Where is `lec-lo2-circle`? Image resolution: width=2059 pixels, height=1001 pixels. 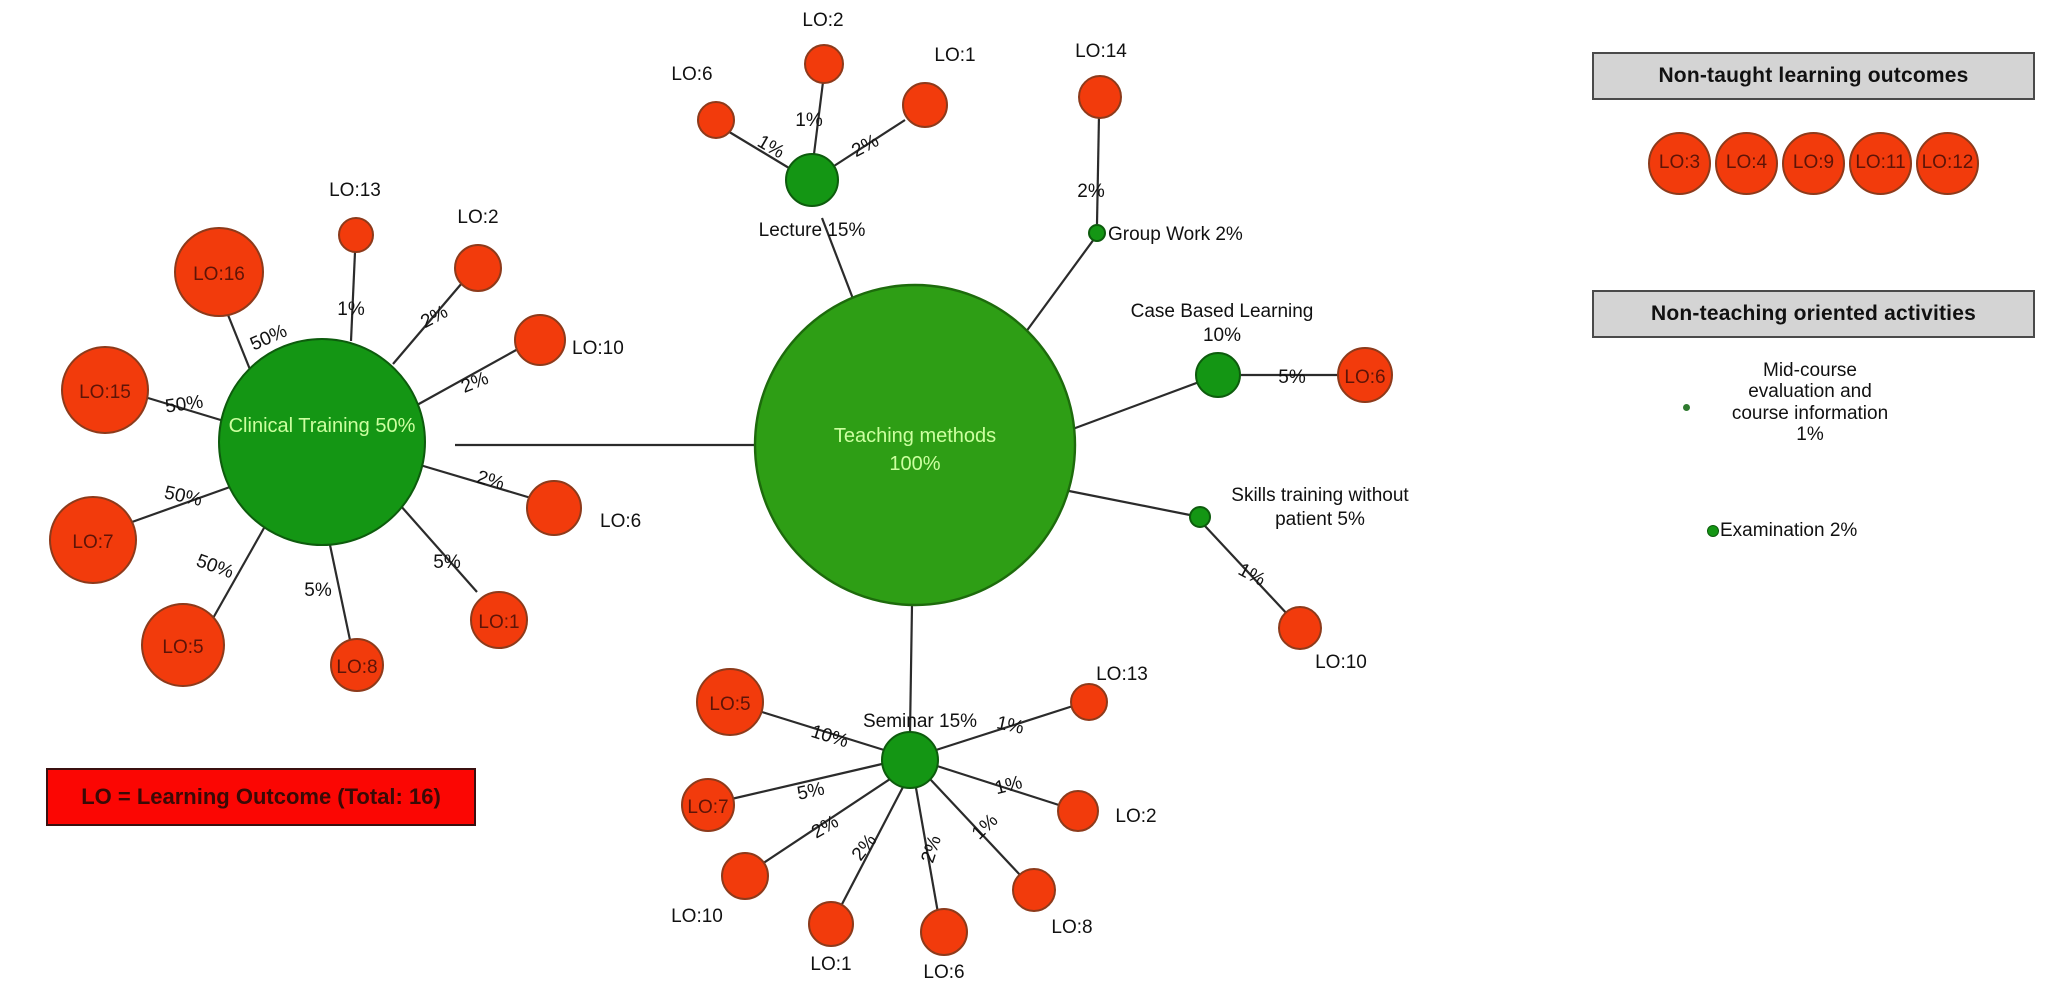 lec-lo2-circle is located at coordinates (824, 64).